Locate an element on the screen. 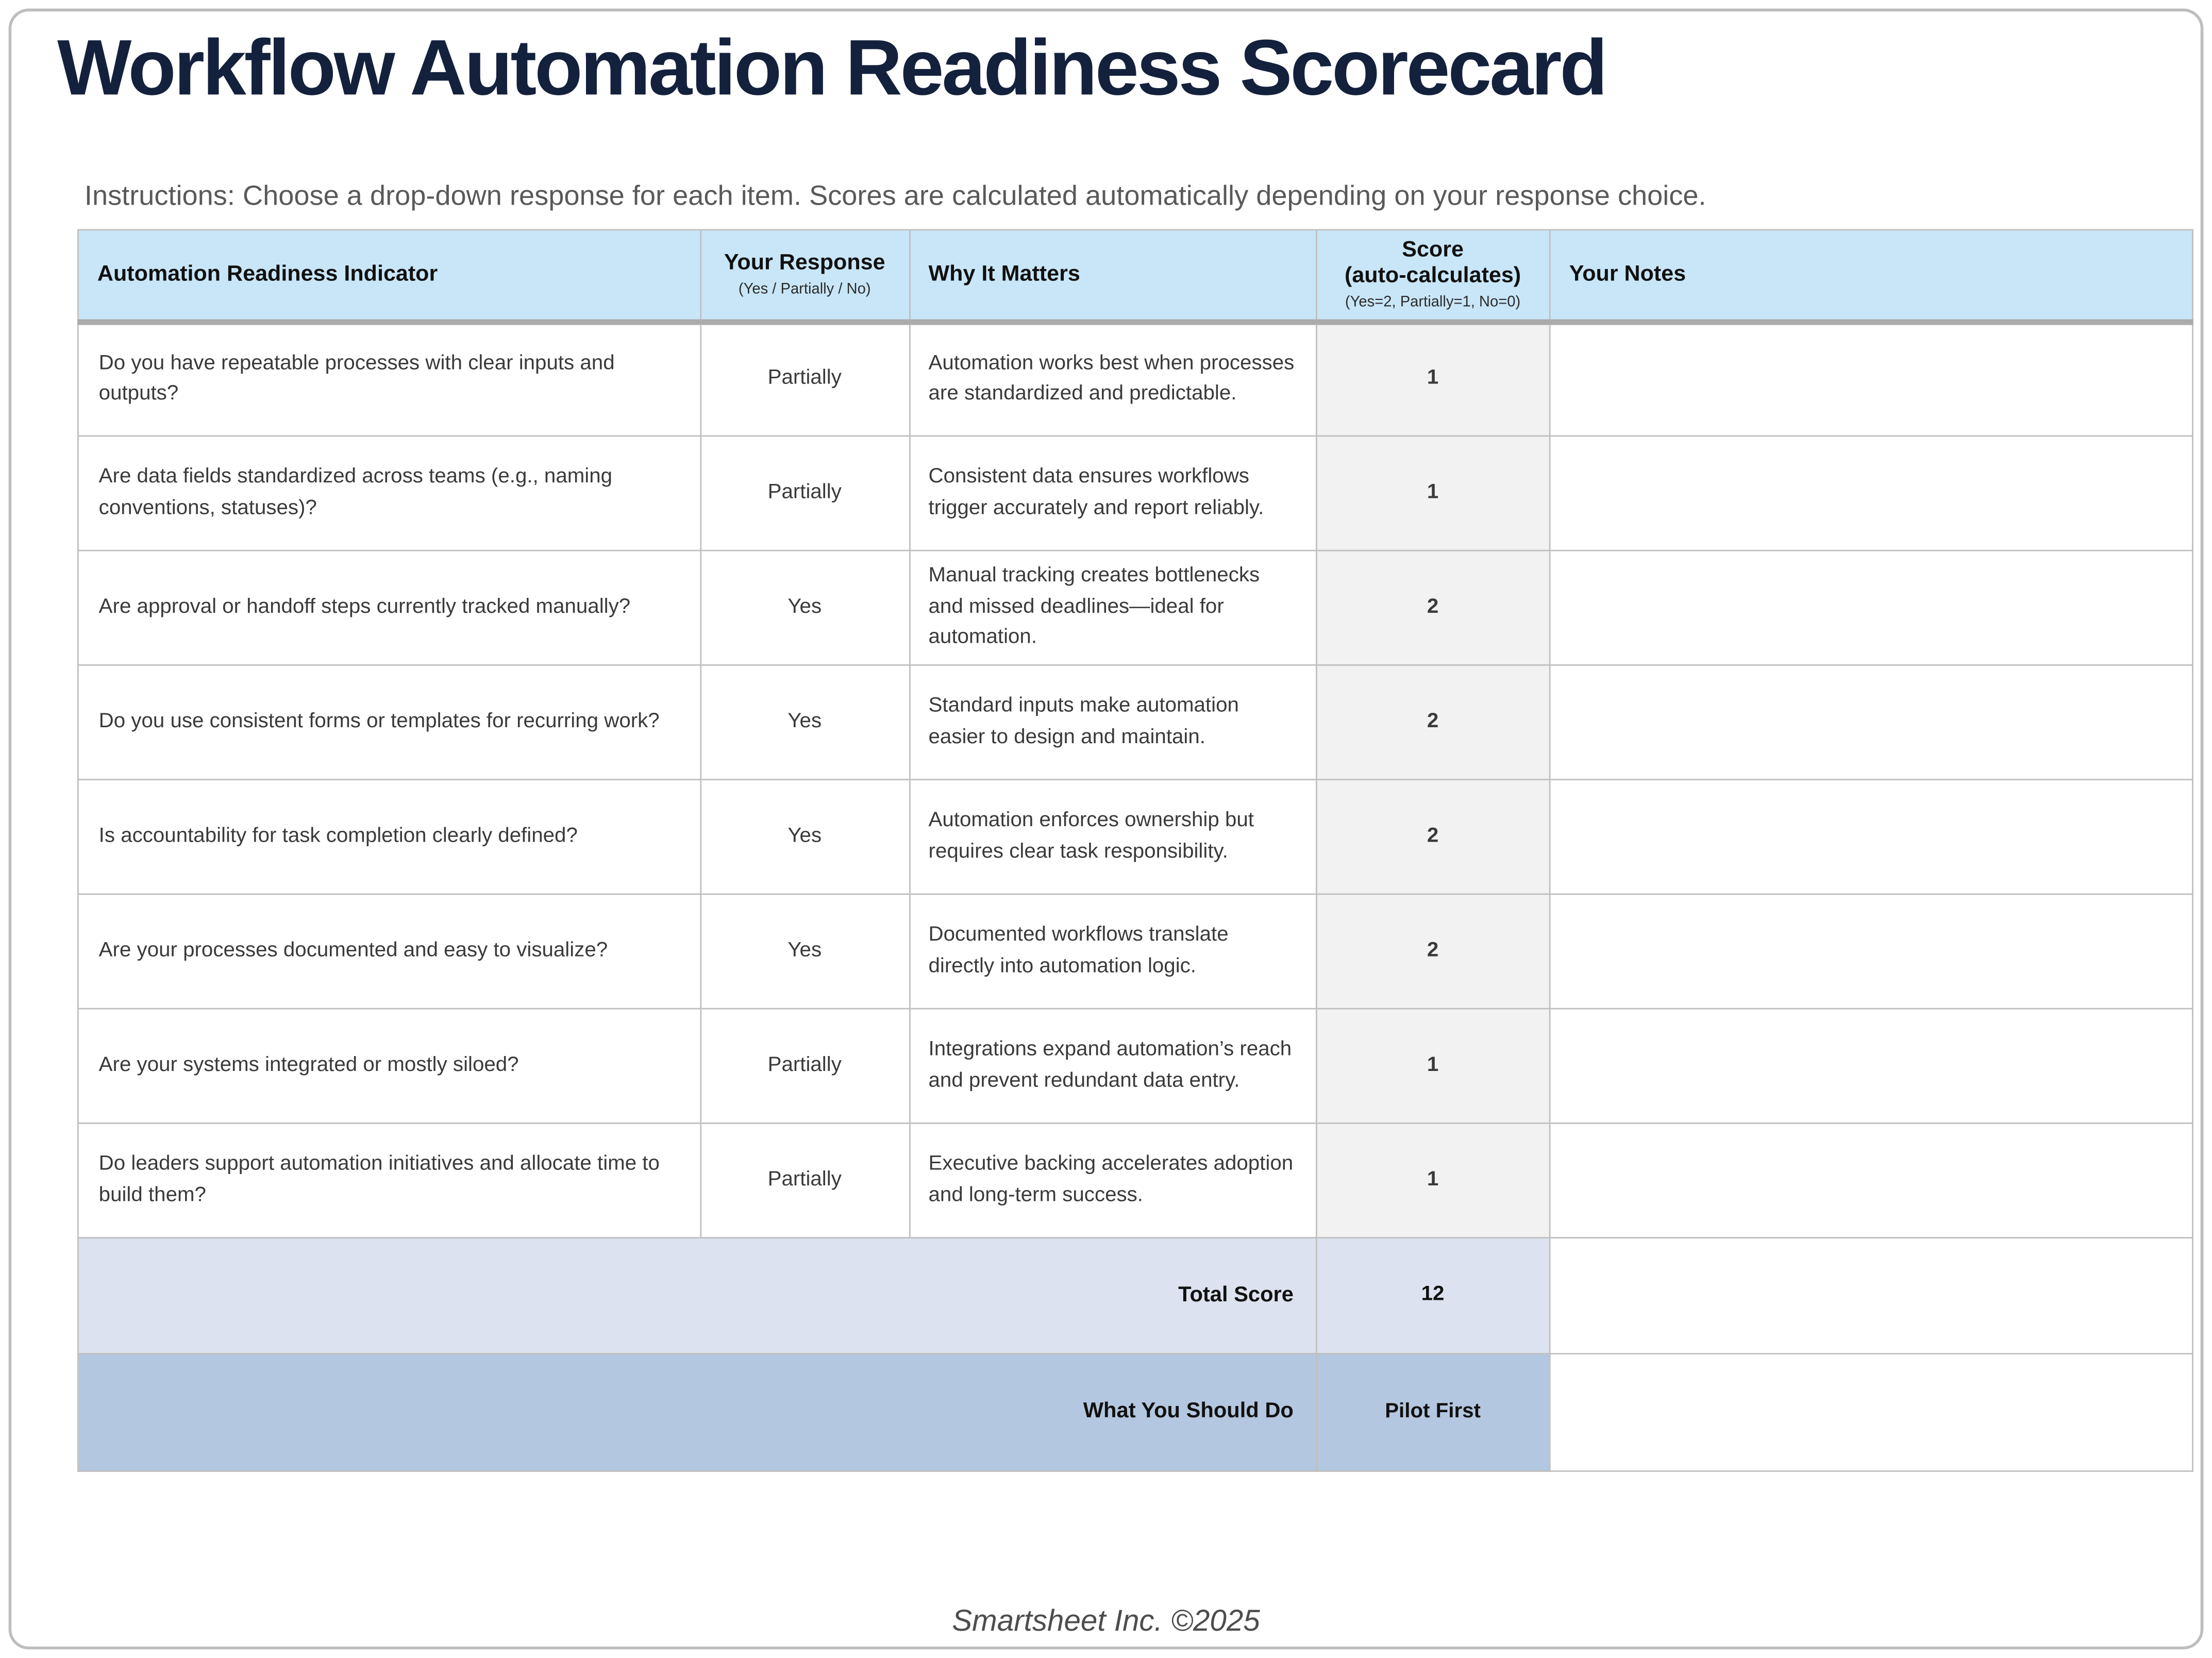  header-why: Why It Matters is located at coordinates (1112, 277).